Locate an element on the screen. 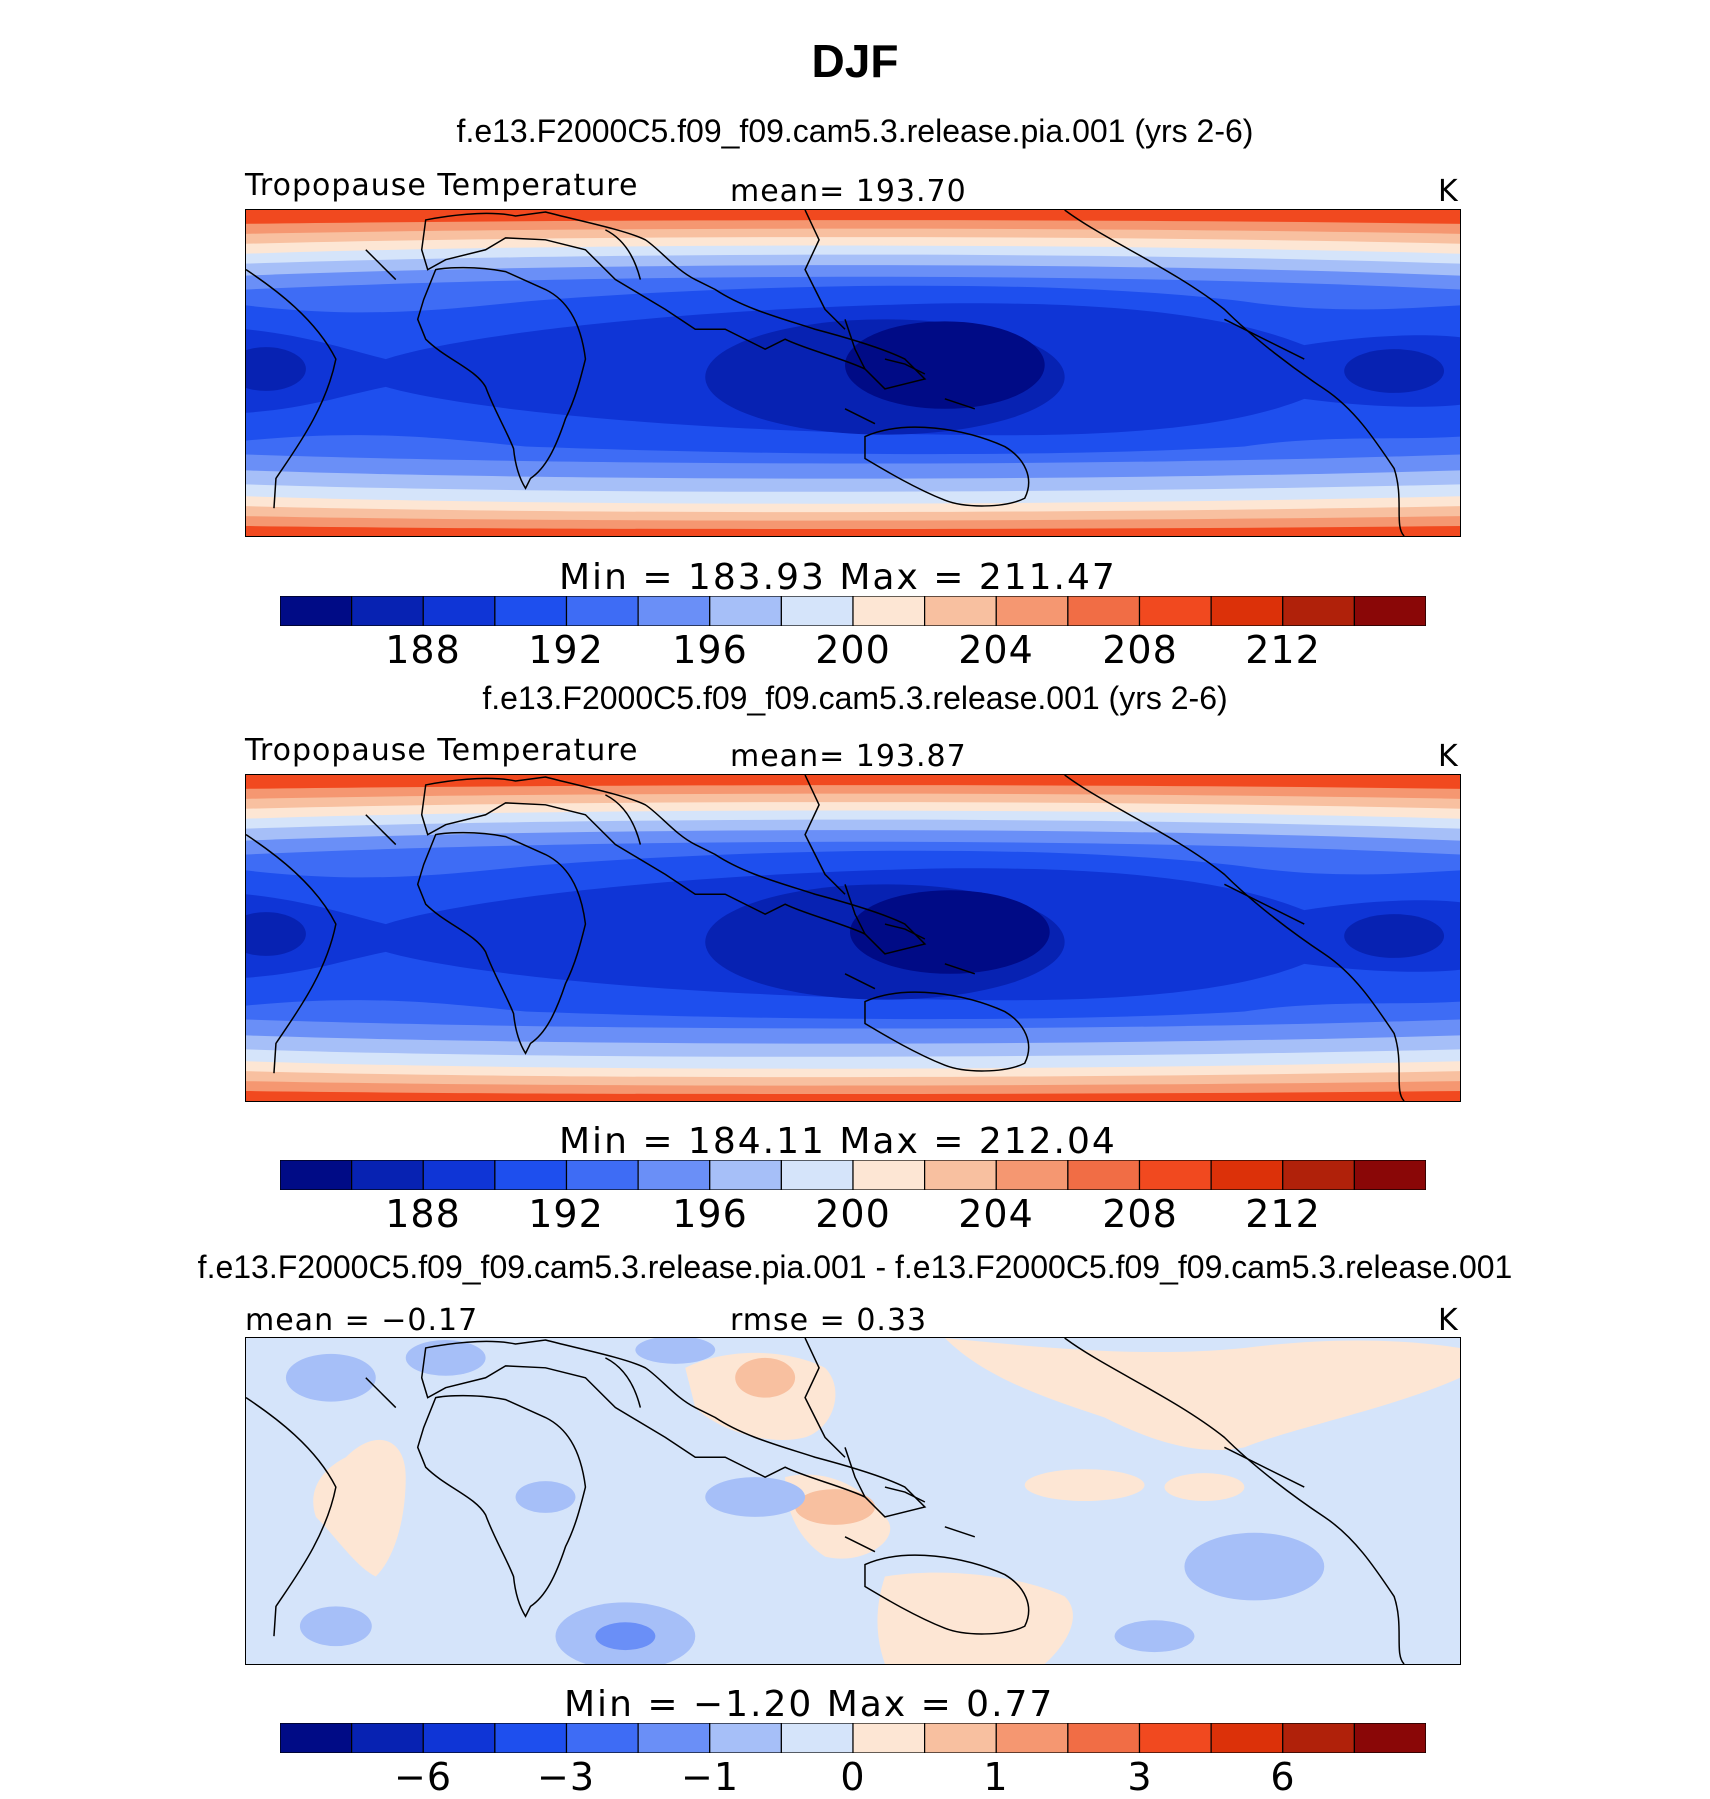 This screenshot has width=1710, height=1799. panel-3-min-max: Min = −1.20 Max = 0.77 is located at coordinates (809, 1704).